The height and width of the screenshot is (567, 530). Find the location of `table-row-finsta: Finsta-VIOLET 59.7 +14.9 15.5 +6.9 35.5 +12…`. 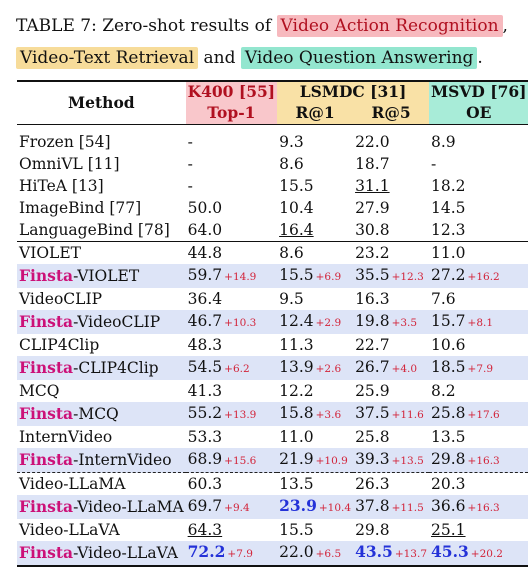

table-row-finsta: Finsta-VIOLET 59.7 +14.9 15.5 +6.9 35.5 +12… is located at coordinates (273, 276).